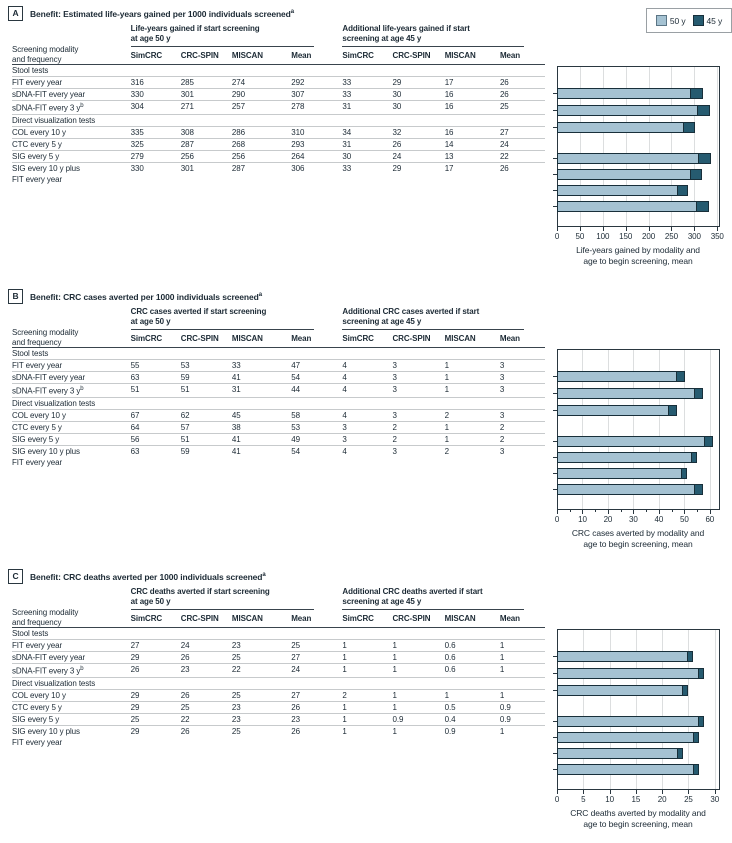 The width and height of the screenshot is (732, 843). I want to click on age50-header-line1: Life-years gained if start screening, so click(195, 28).